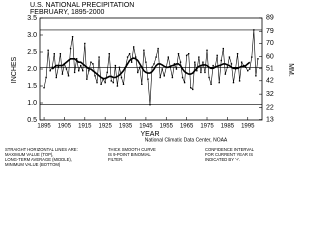  I want to click on y2-tick-label: 32, so click(270, 94).